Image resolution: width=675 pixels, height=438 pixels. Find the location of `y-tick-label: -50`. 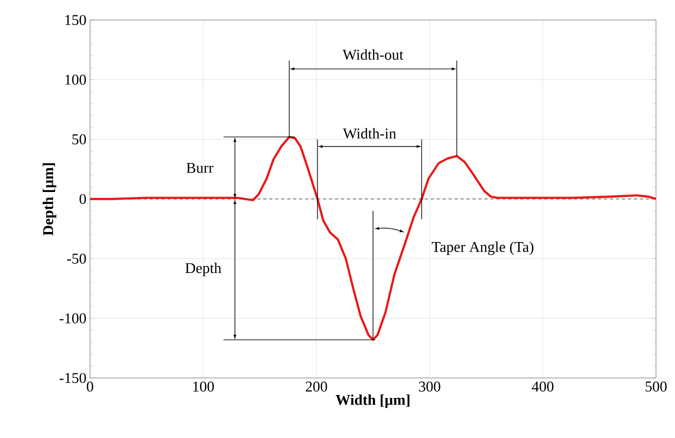

y-tick-label: -50 is located at coordinates (76, 259).